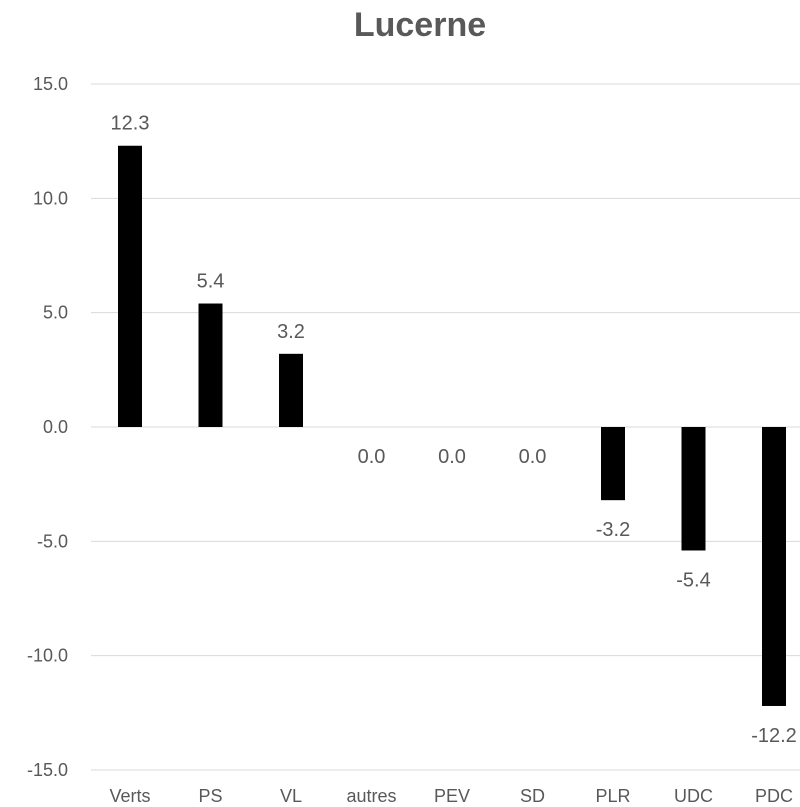 The width and height of the screenshot is (800, 807). Describe the element at coordinates (420, 25) in the screenshot. I see `chart-title: Lucerne` at that location.